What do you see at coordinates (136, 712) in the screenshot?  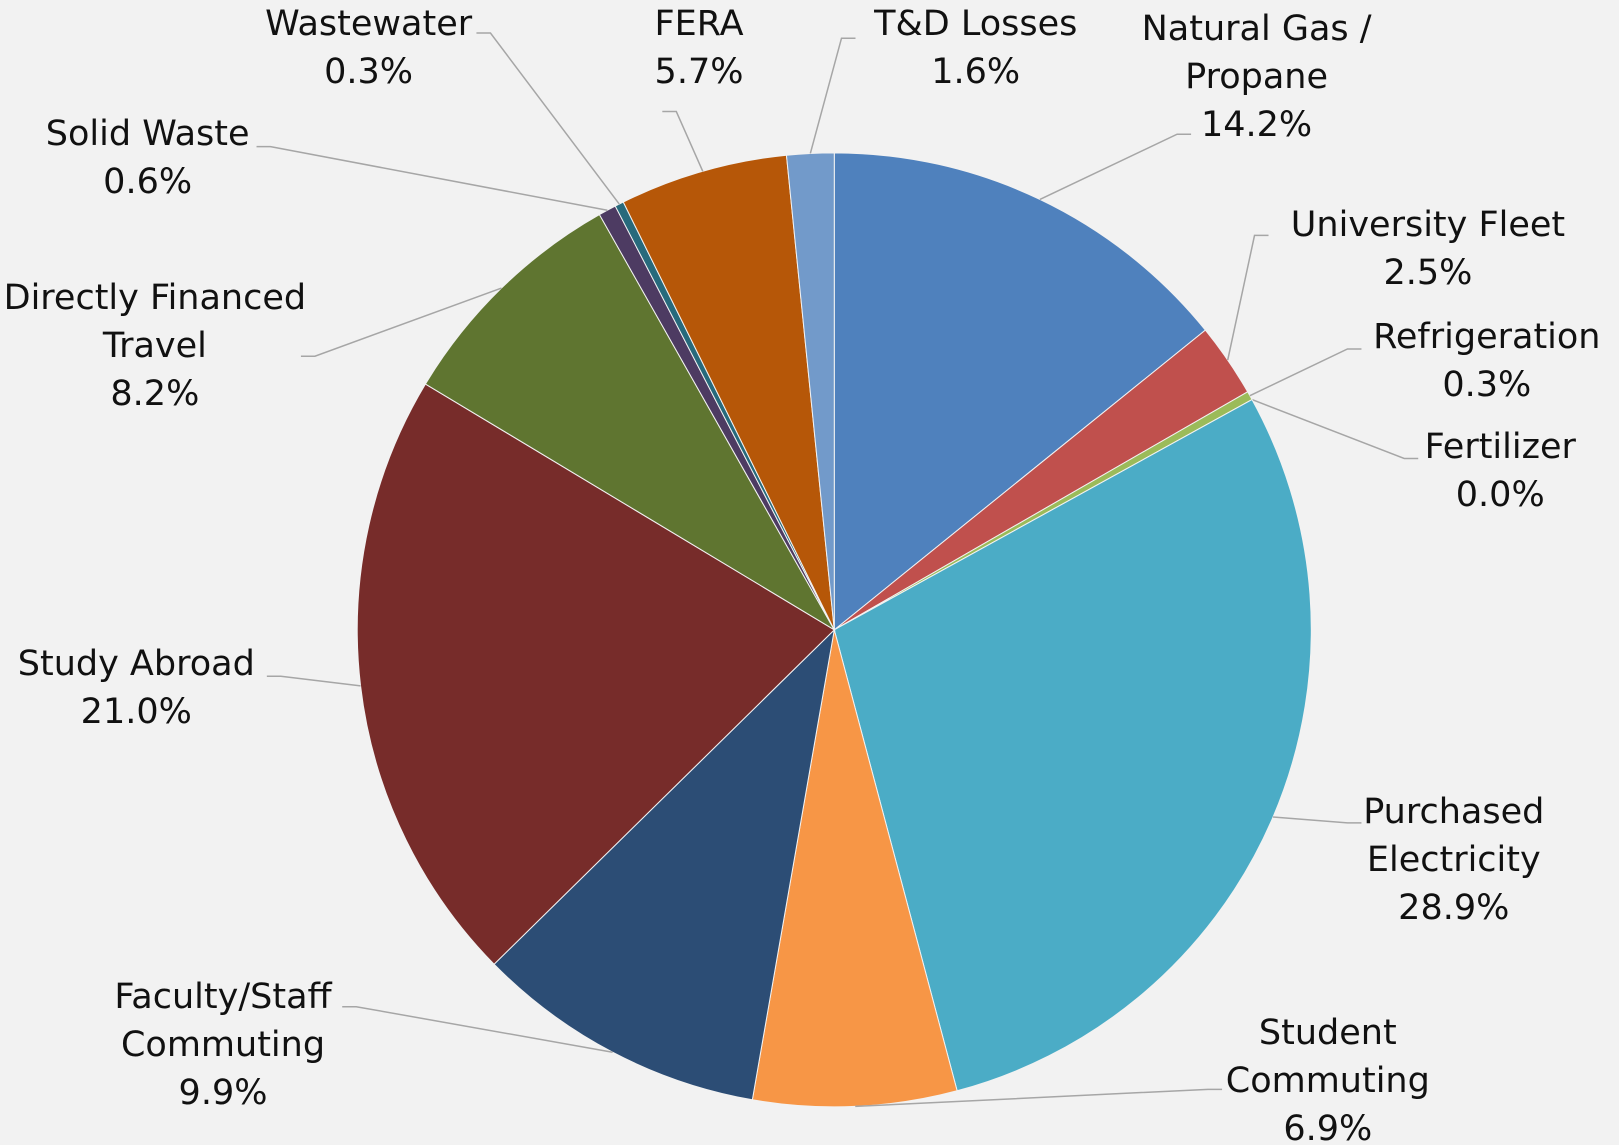 I see `value-label: 21.0%` at bounding box center [136, 712].